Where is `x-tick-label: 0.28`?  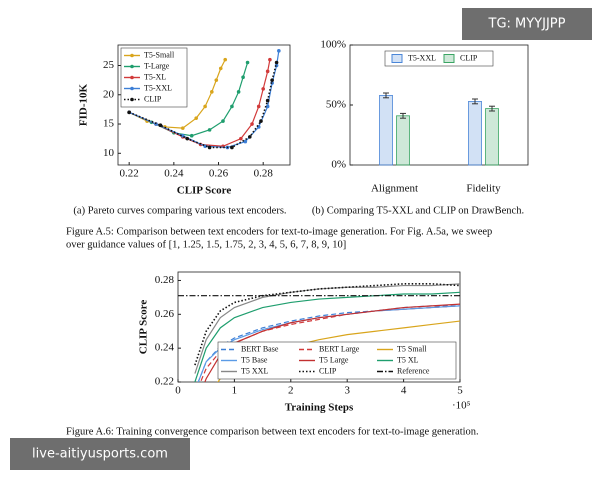
x-tick-label: 0.28 is located at coordinates (264, 174).